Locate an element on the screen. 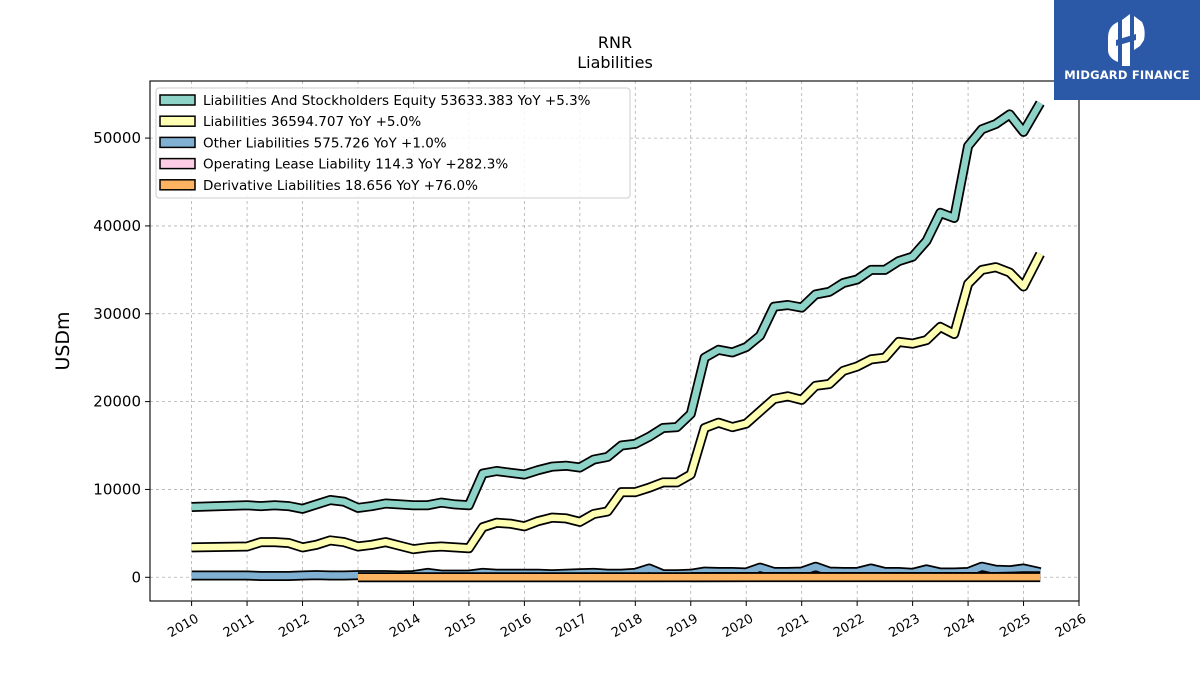 This screenshot has width=1200, height=675. legend-label: Liabilities 36594.707 YoY +5.0% is located at coordinates (312, 122).